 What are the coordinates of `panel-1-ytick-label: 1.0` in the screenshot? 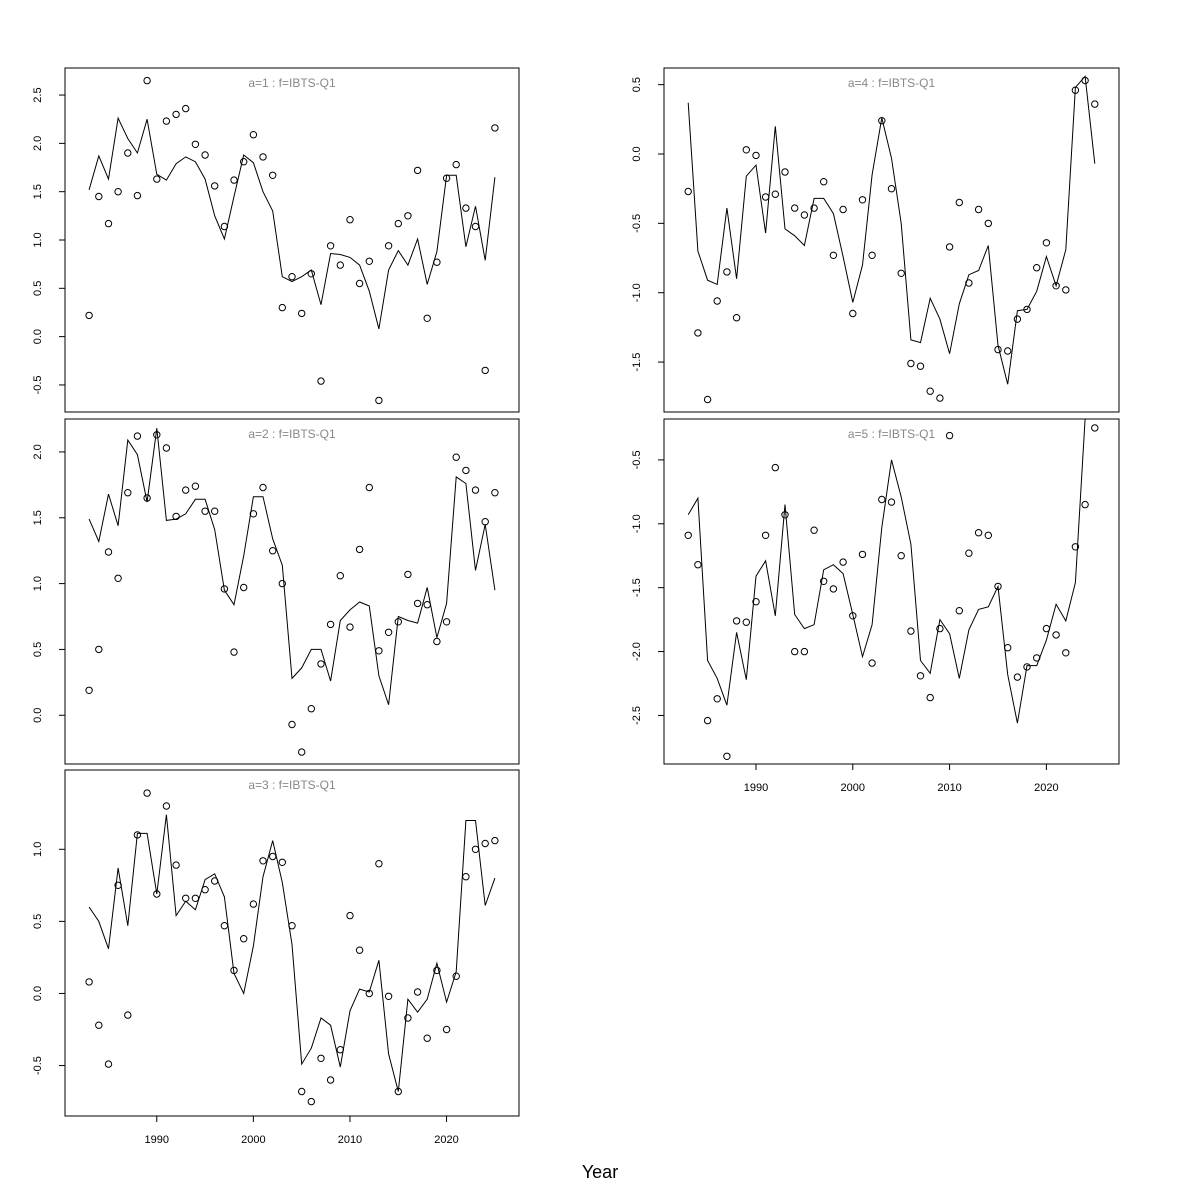 It's located at (38, 239).